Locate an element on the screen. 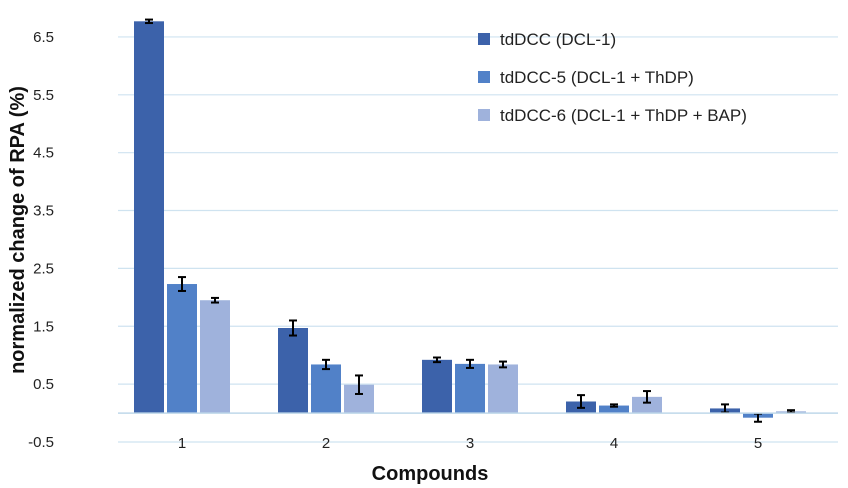 This screenshot has width=848, height=488. y-tick-label: 2.5 is located at coordinates (43, 268).